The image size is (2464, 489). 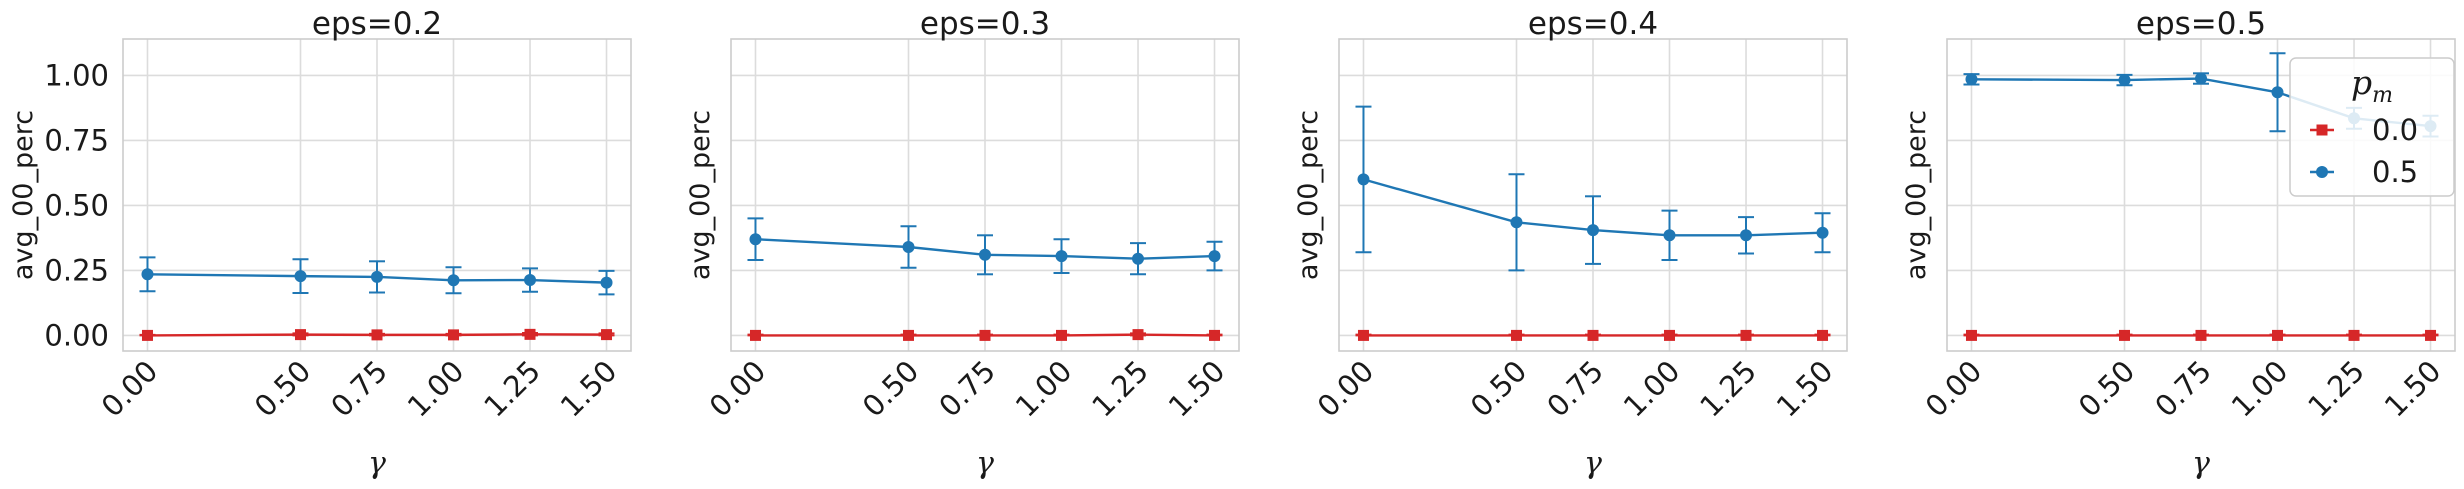 What do you see at coordinates (1593, 24) in the screenshot?
I see `chart-title: eps=0.4` at bounding box center [1593, 24].